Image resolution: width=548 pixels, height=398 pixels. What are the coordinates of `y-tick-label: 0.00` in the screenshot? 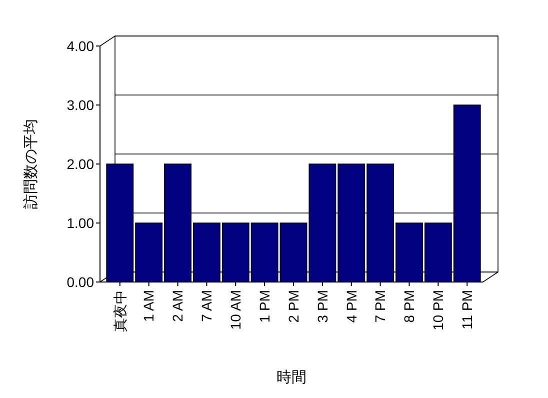 It's located at (80, 282).